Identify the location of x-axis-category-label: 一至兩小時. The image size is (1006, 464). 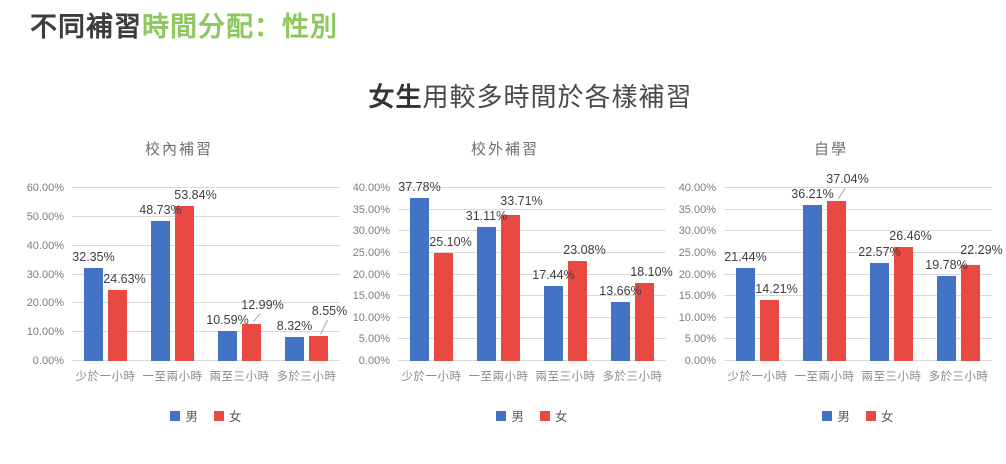
(498, 377).